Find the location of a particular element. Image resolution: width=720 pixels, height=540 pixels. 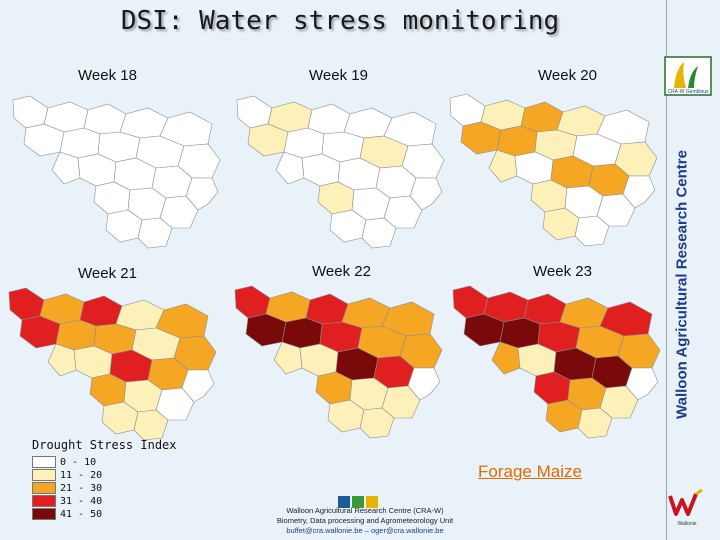

crop-name-link: Forage Maize is located at coordinates (530, 471).